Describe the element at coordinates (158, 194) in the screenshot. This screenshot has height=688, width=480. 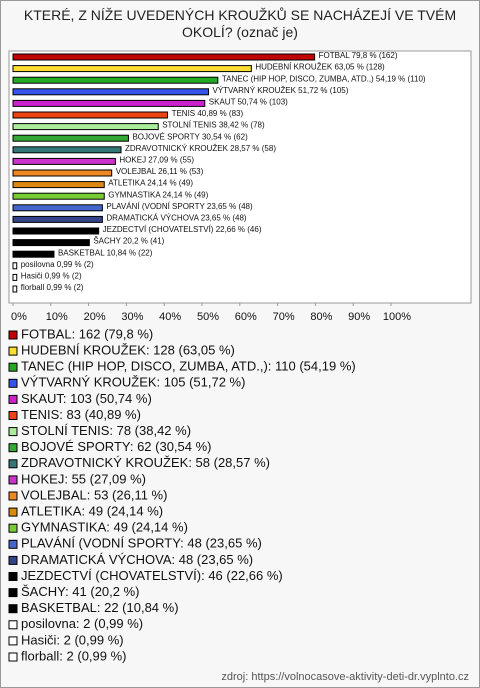
I see `bar-label: GYMNASTIKA 24,14 % (49)` at that location.